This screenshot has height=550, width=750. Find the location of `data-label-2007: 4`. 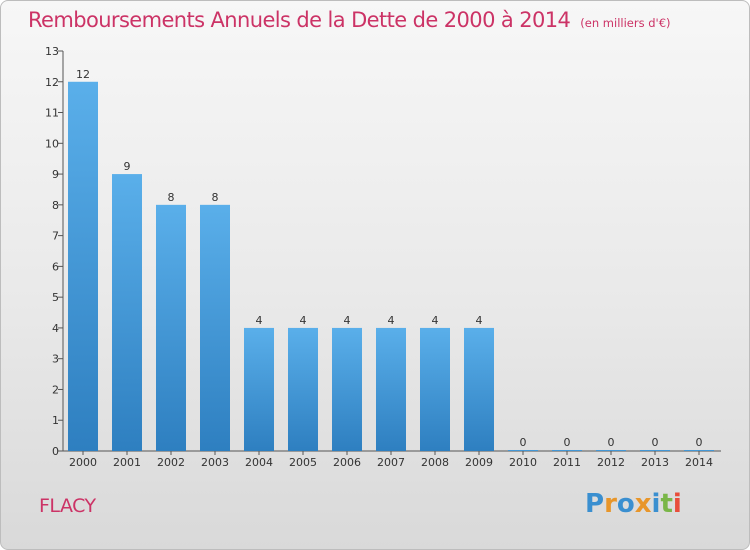

data-label-2007: 4 is located at coordinates (391, 320).